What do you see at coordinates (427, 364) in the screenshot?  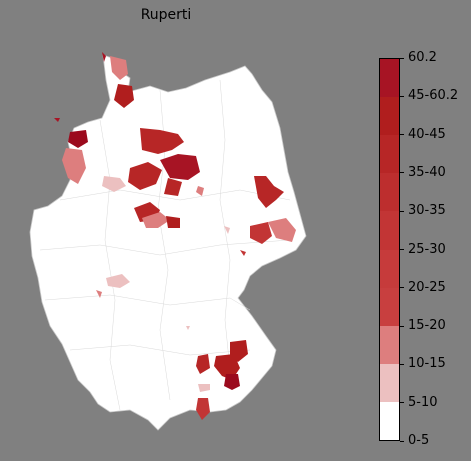 I see `colorbar-tick-label: 10-15` at bounding box center [427, 364].